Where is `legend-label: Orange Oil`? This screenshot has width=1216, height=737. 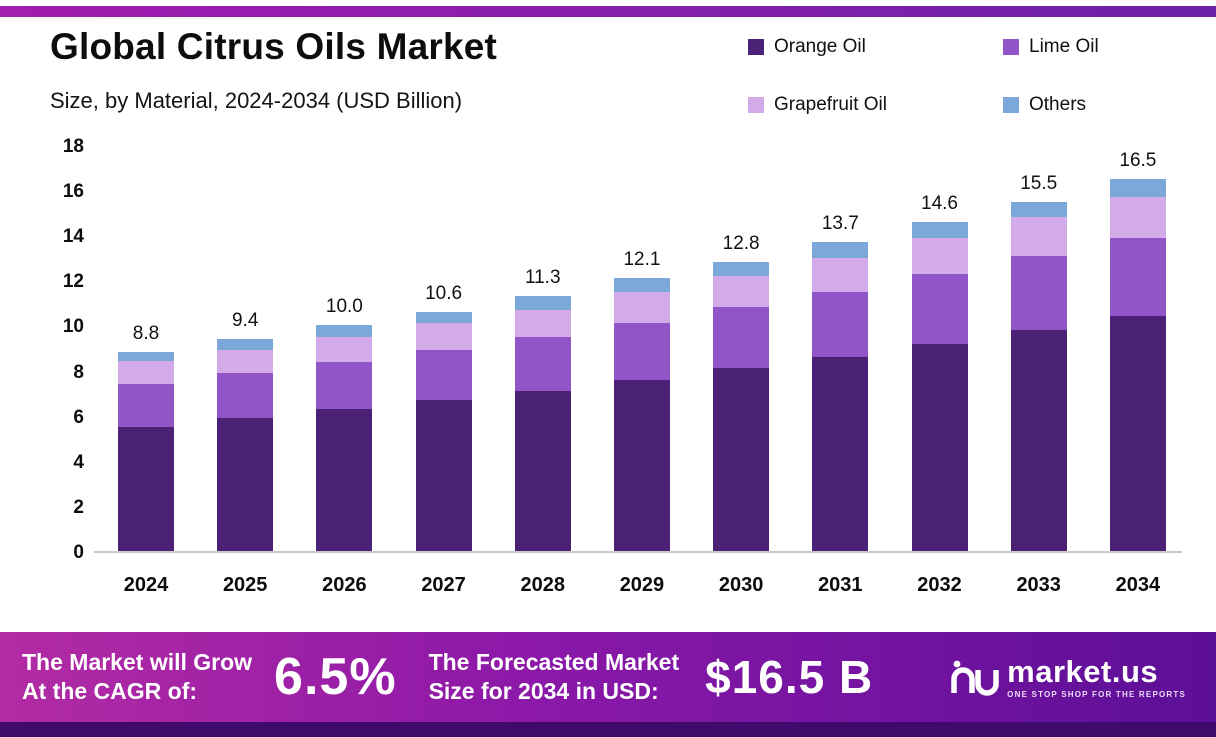
legend-label: Orange Oil is located at coordinates (820, 46).